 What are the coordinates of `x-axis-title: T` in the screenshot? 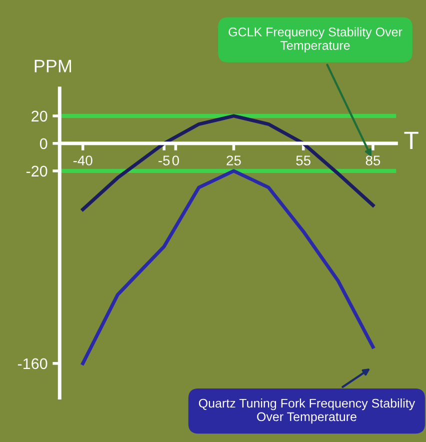 It's located at (411, 141).